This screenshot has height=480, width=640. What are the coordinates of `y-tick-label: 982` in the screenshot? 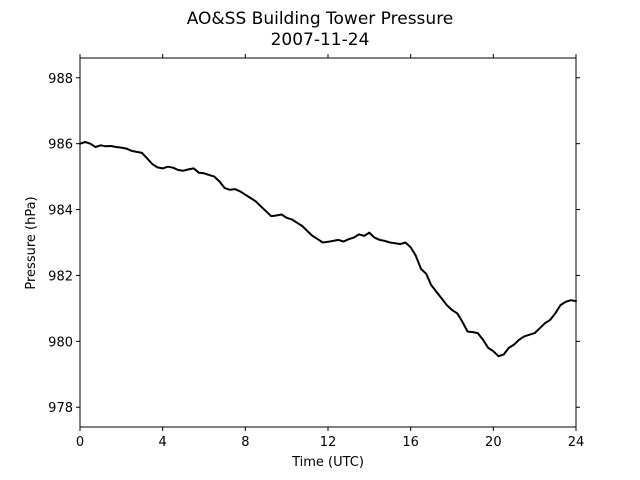 It's located at (60, 276).